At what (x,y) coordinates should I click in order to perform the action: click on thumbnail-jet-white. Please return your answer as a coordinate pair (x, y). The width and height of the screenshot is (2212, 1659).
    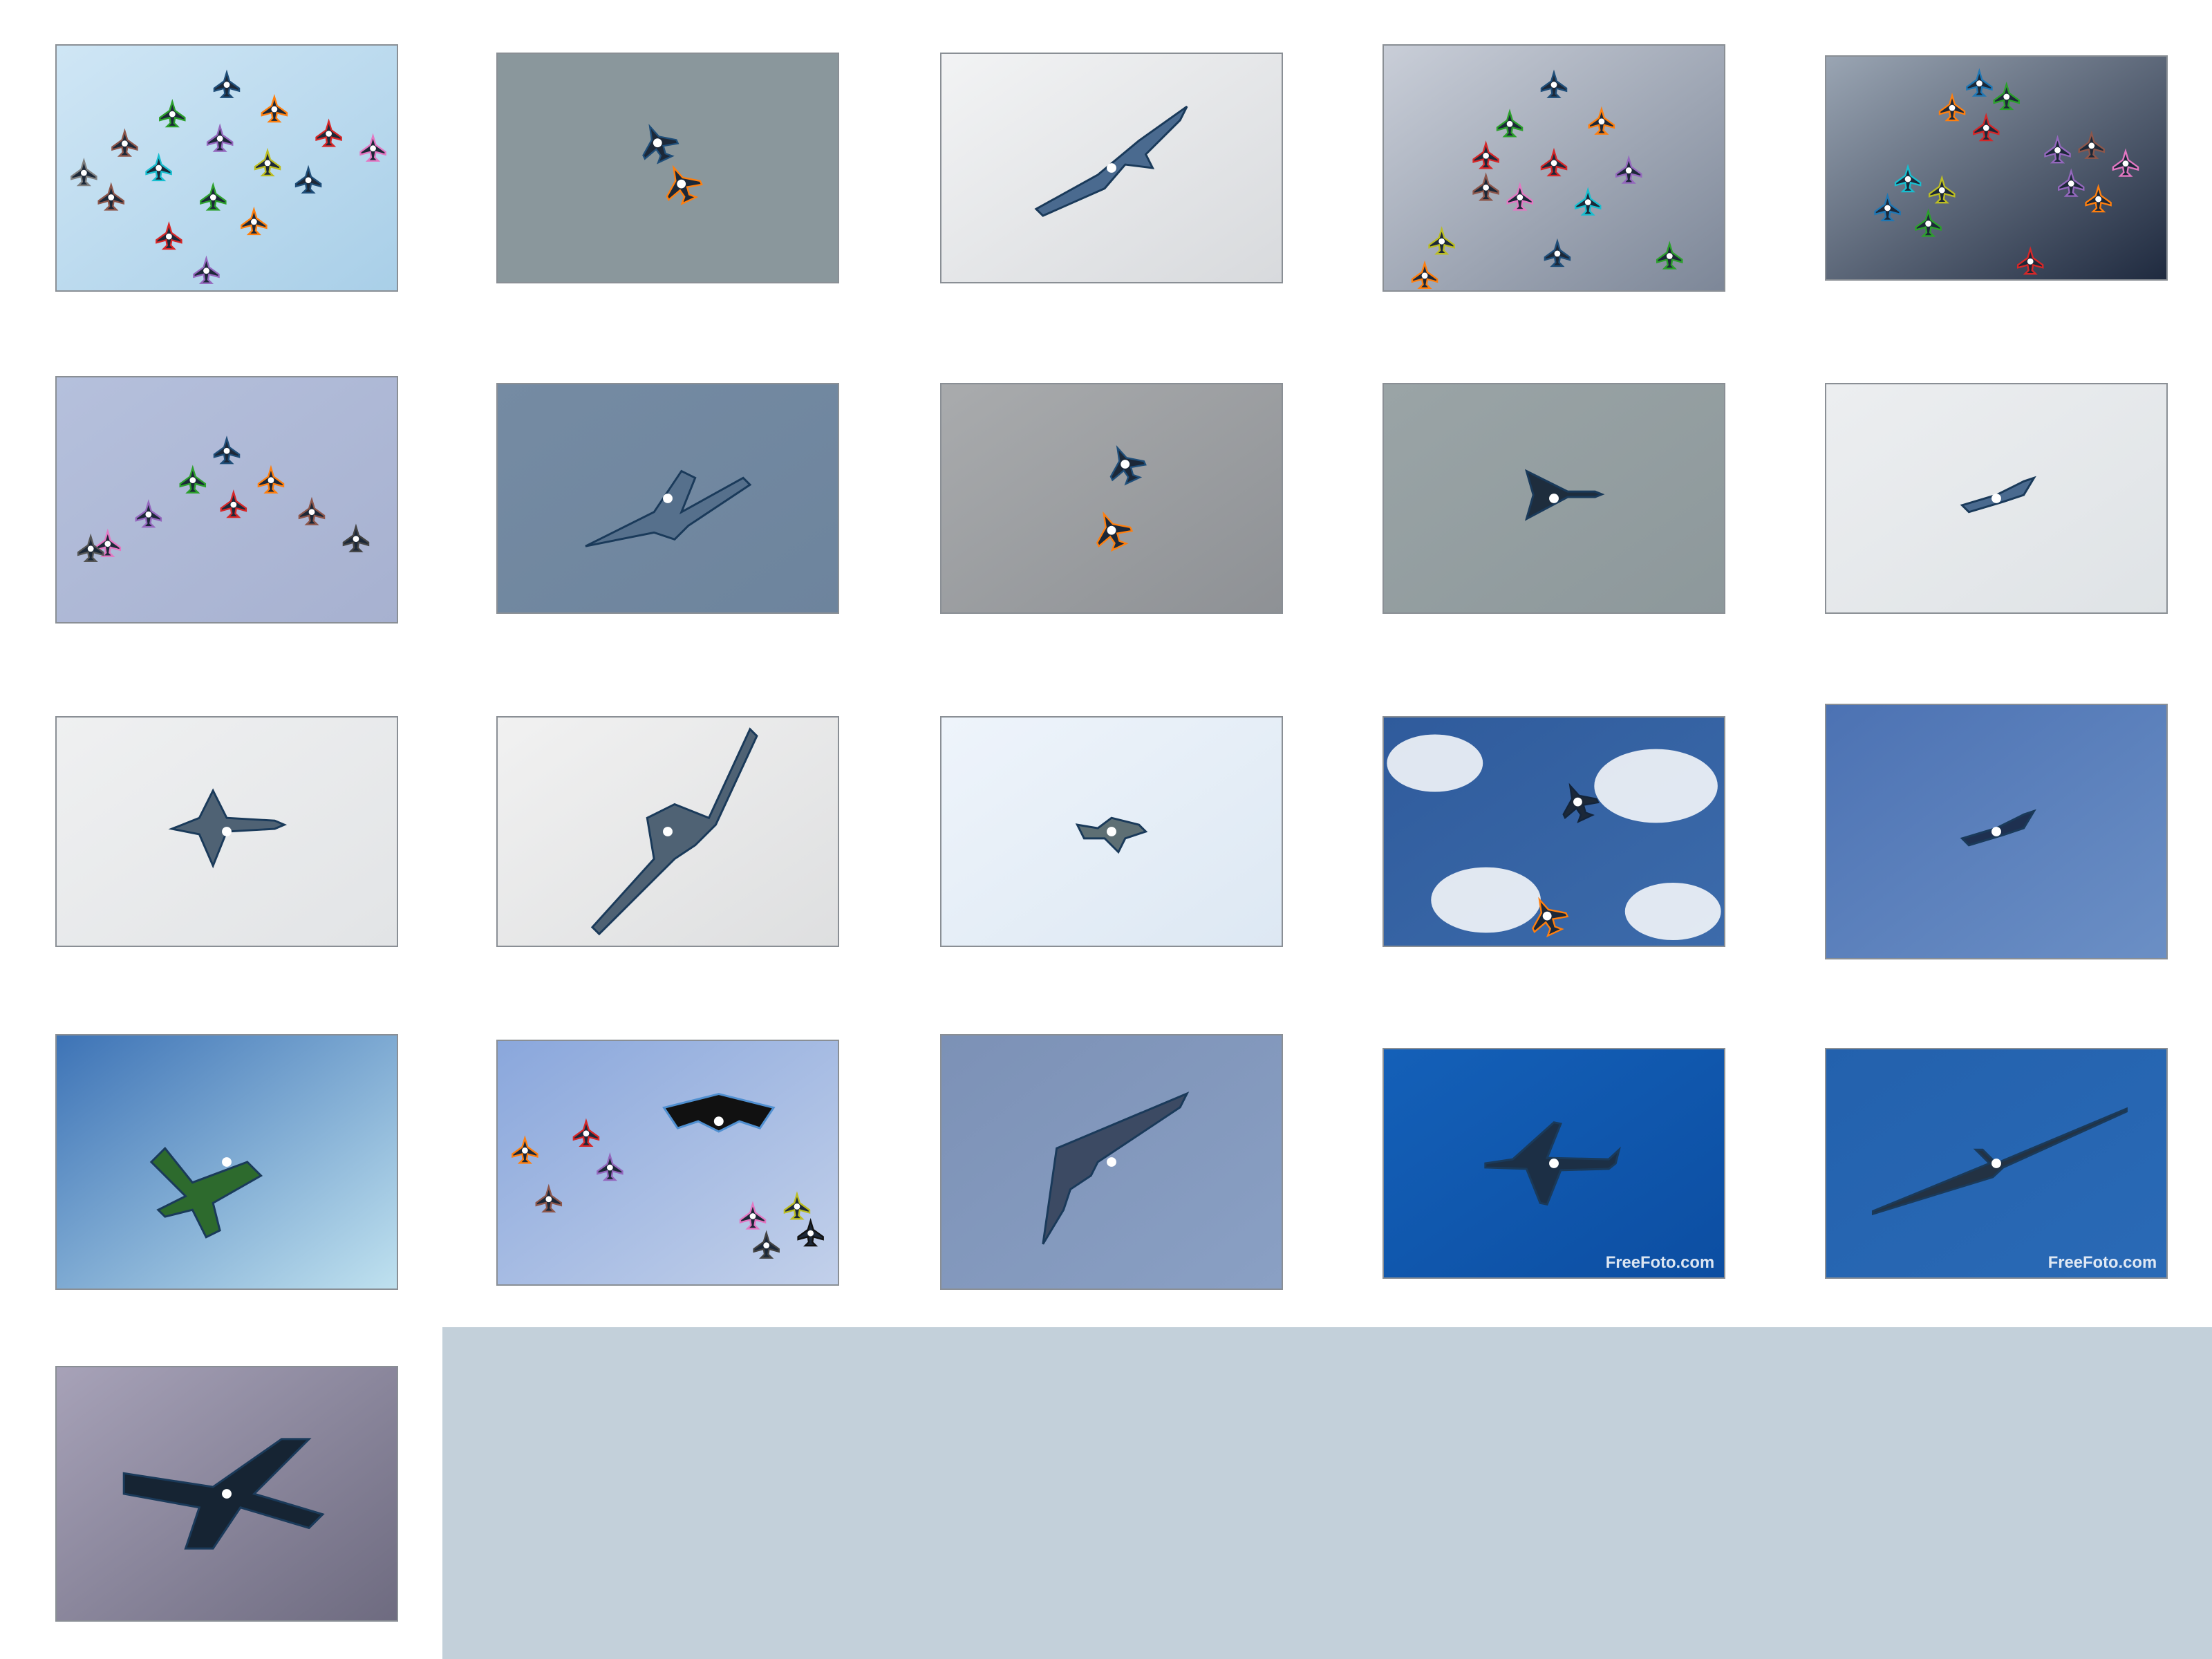
    Looking at the image, I should click on (1996, 499).